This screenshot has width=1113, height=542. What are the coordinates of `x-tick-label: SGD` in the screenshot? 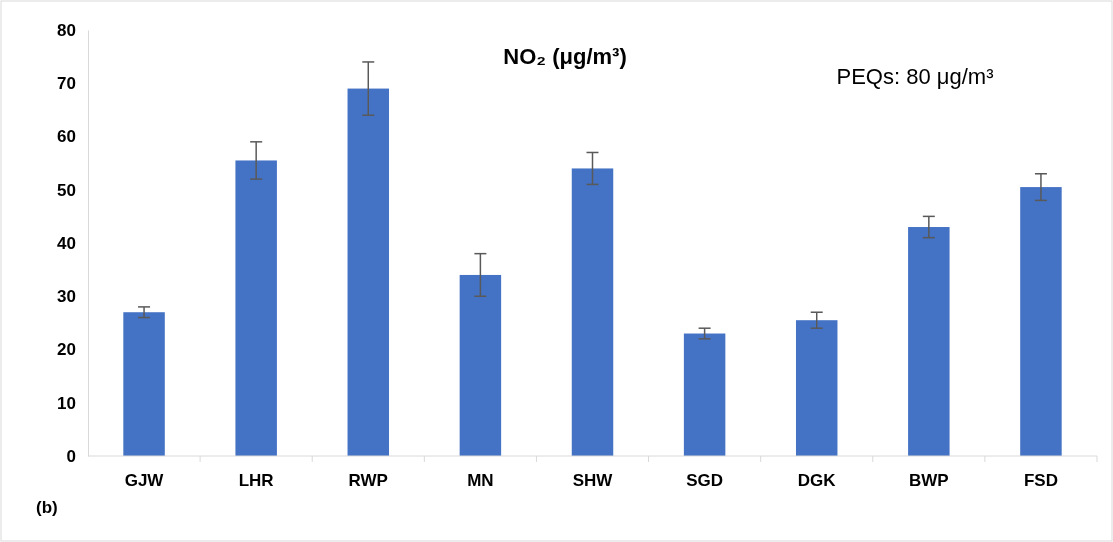 It's located at (705, 480).